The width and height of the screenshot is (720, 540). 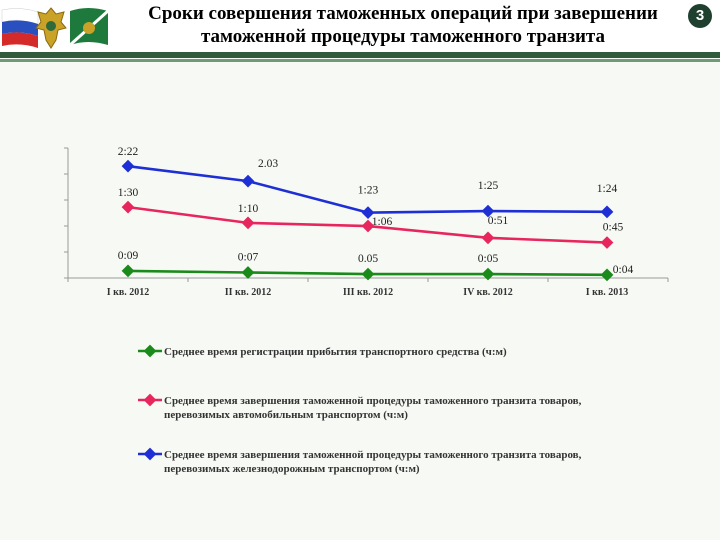 What do you see at coordinates (368, 191) in the screenshot?
I see `data-label: 1:23` at bounding box center [368, 191].